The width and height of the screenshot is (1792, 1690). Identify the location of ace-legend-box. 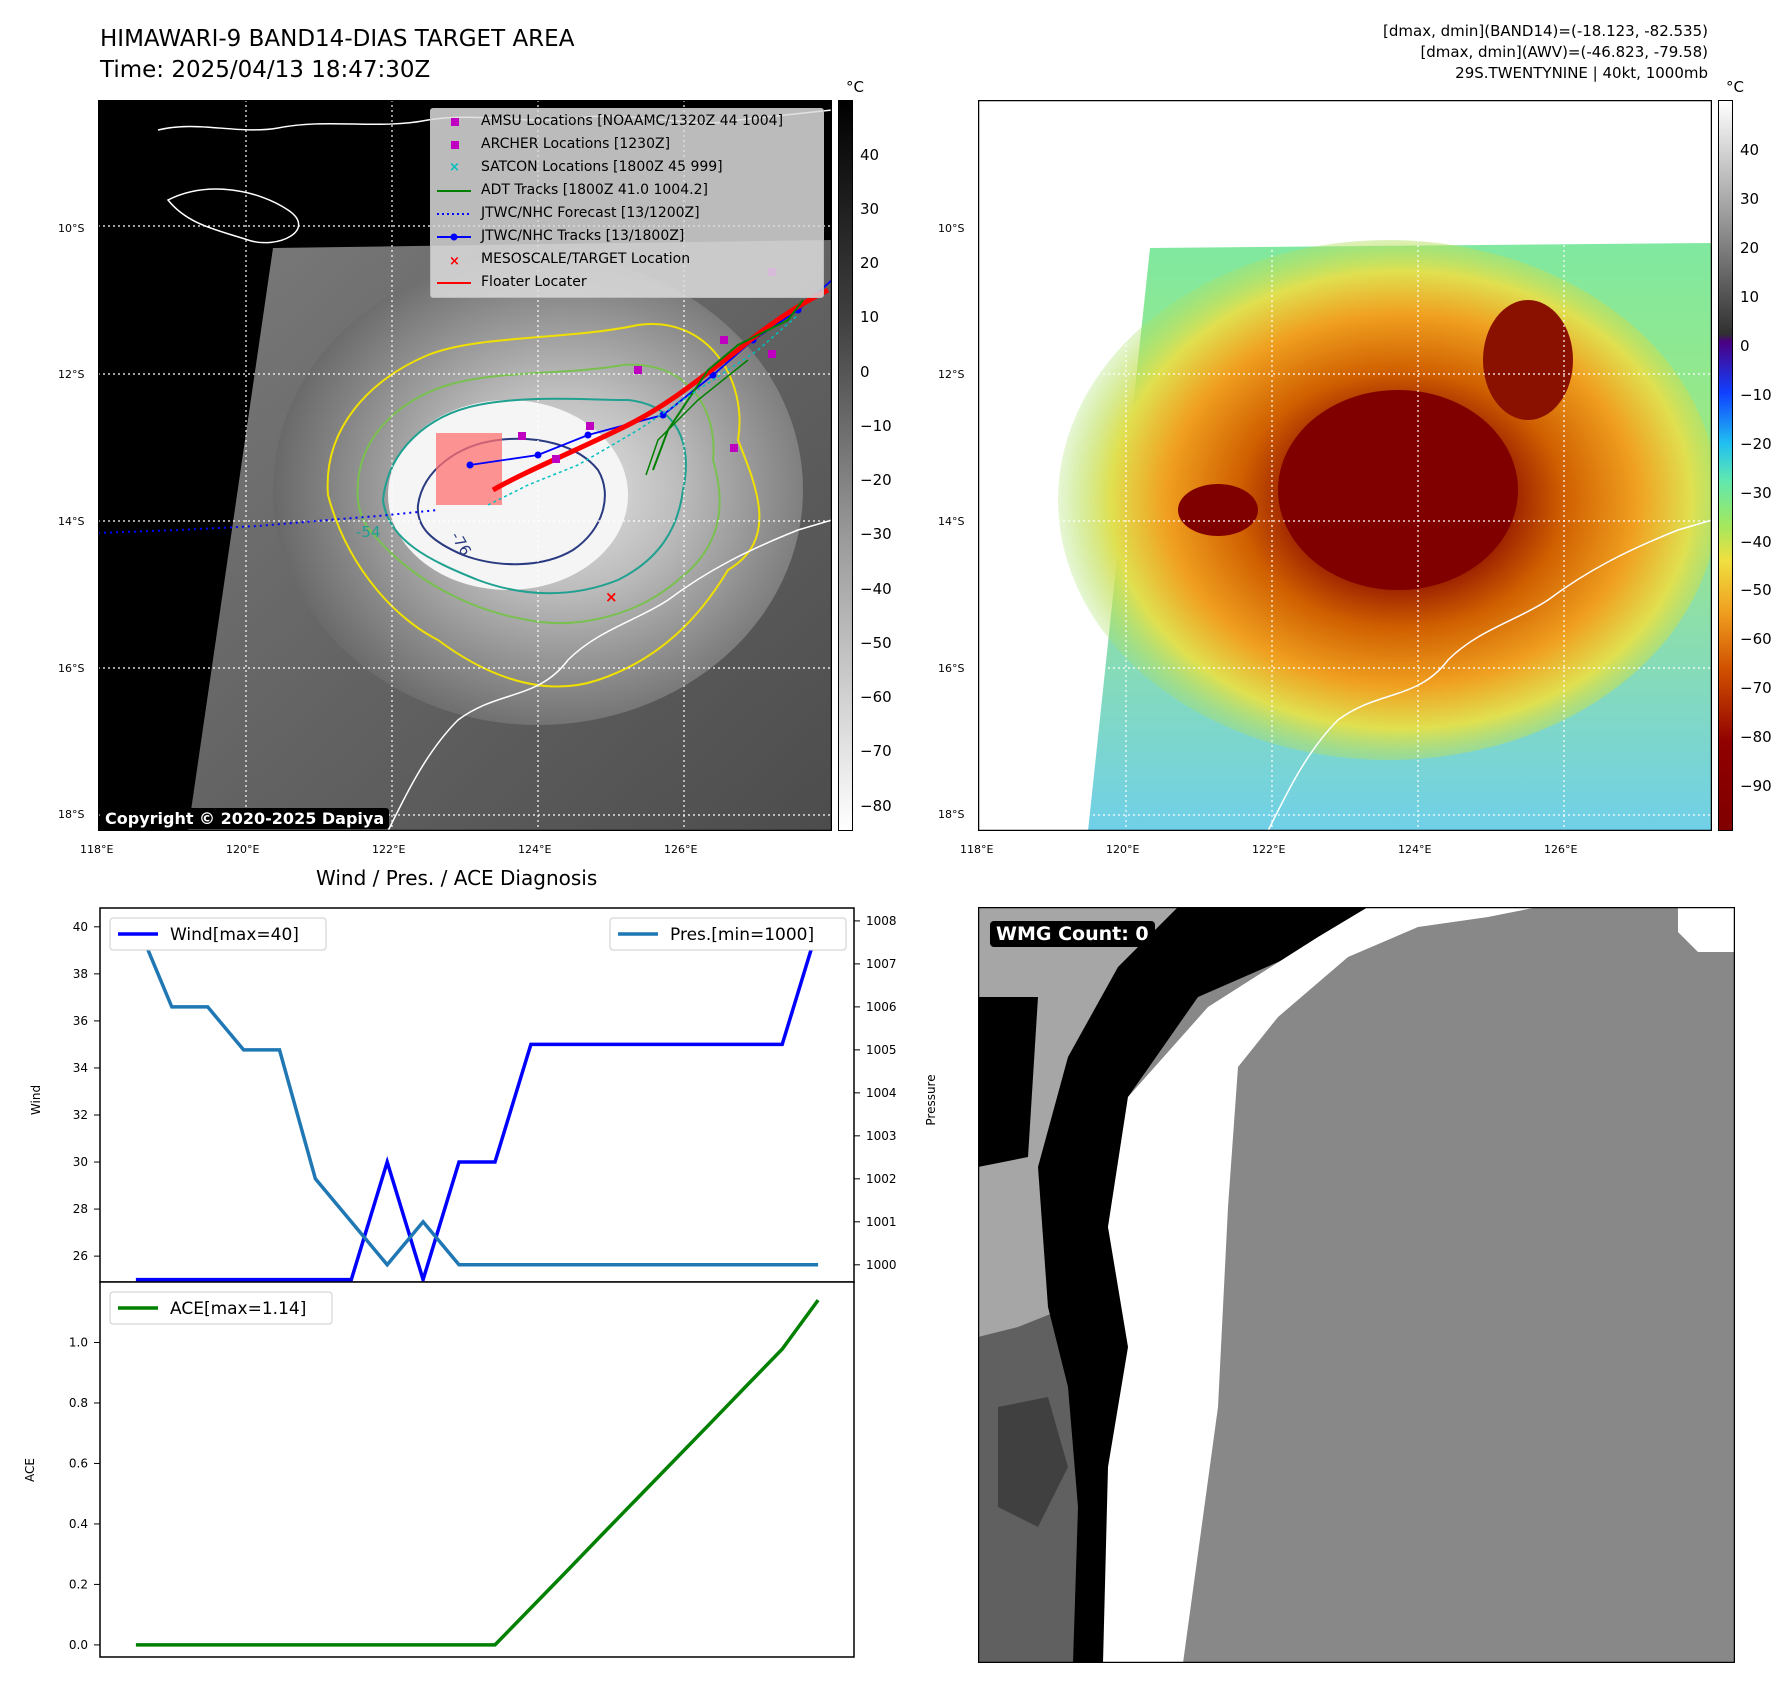
(221, 1308).